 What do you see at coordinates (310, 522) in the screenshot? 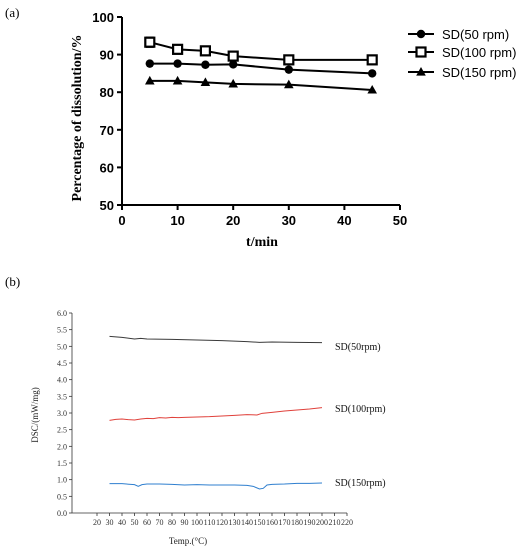
I see `dsc-x-tick-label: 190` at bounding box center [310, 522].